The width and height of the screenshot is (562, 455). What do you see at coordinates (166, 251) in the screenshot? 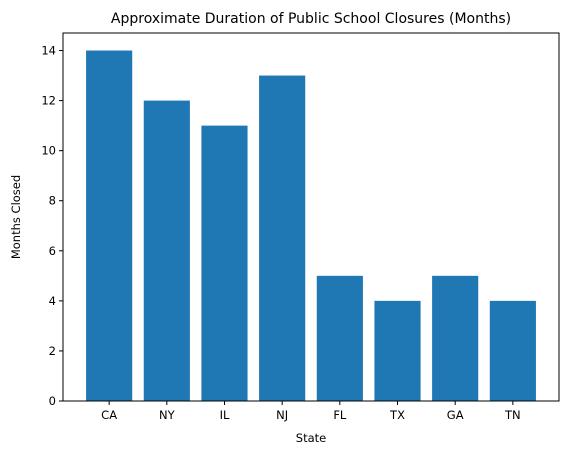
I see `bar-ny` at bounding box center [166, 251].